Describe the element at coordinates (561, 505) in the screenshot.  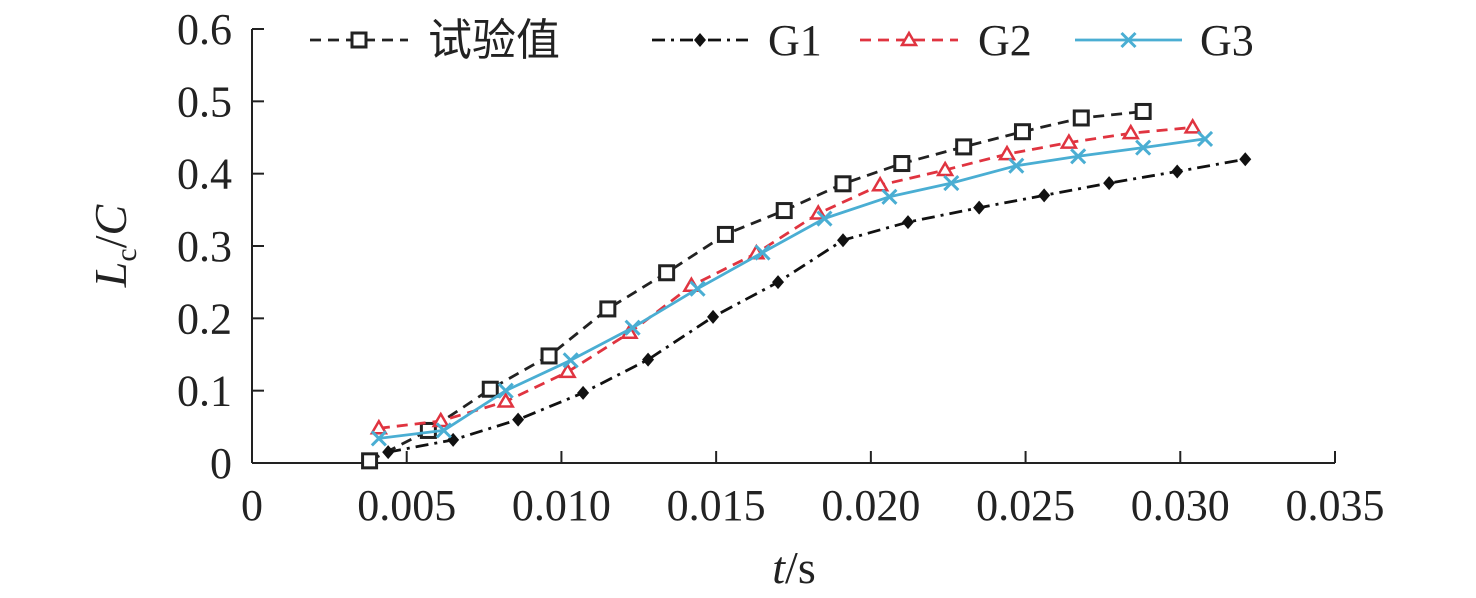
I see `x-tick-label: 0.010` at that location.